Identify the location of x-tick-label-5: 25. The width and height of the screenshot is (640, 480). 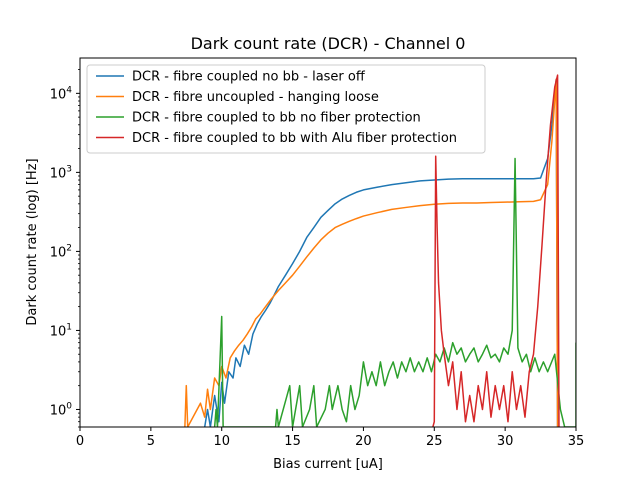
(434, 441).